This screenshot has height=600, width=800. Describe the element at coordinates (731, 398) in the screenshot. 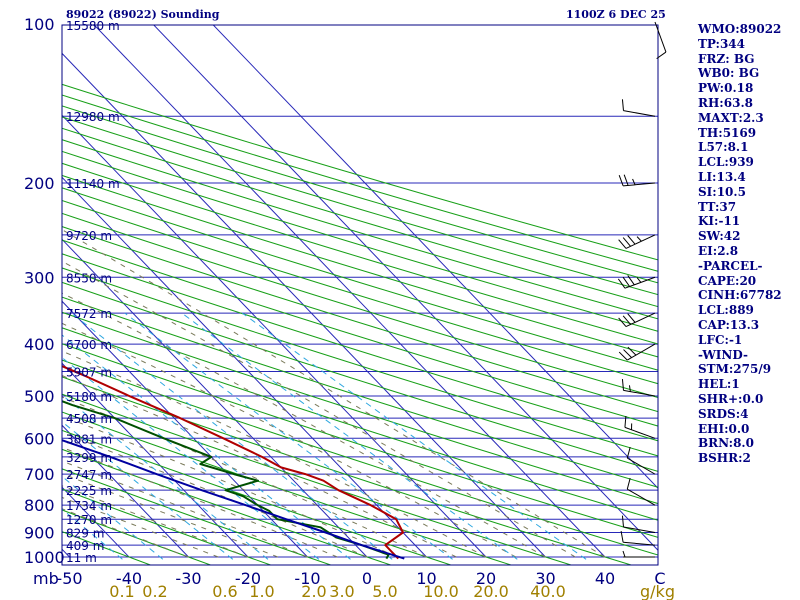

I see `index-item: SHR+:0.0` at that location.